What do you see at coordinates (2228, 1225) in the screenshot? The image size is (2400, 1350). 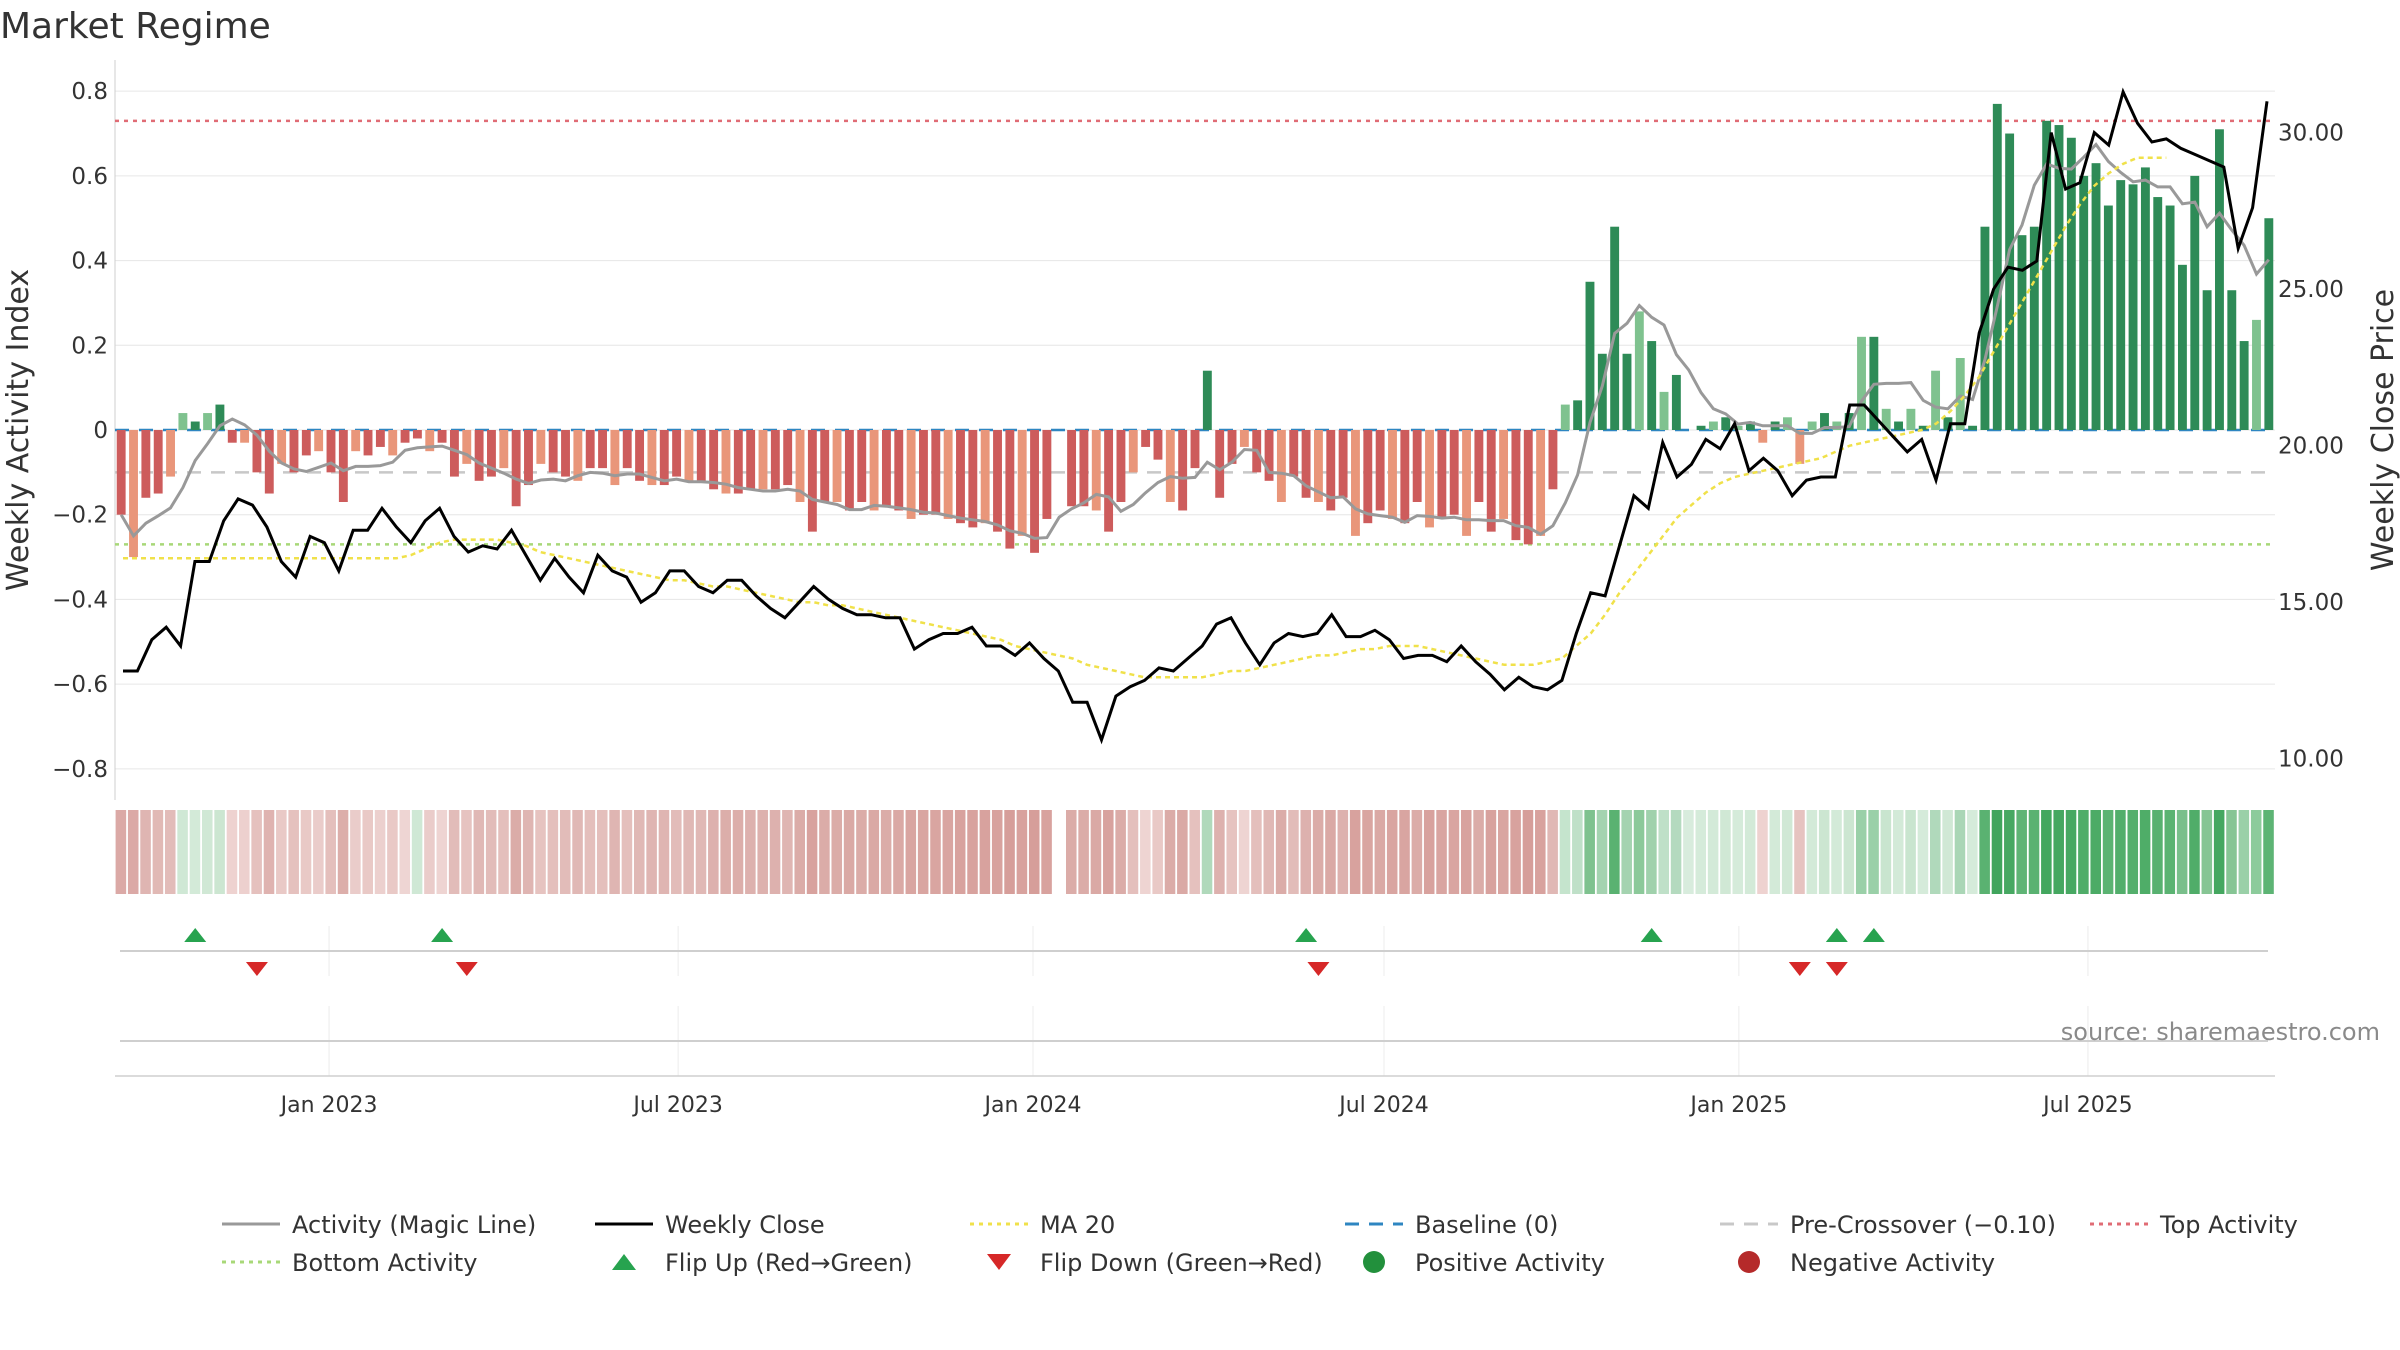 I see `legend-label: Top Activity` at bounding box center [2228, 1225].